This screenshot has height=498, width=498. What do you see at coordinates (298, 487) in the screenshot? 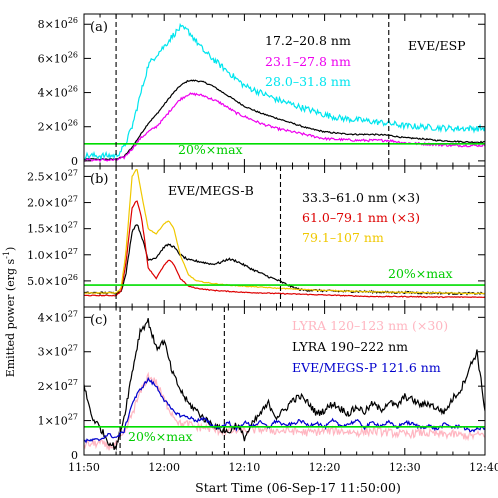
I see `x-axis-label: Start Time (06-Sep-17 11:50:00)` at bounding box center [298, 487].